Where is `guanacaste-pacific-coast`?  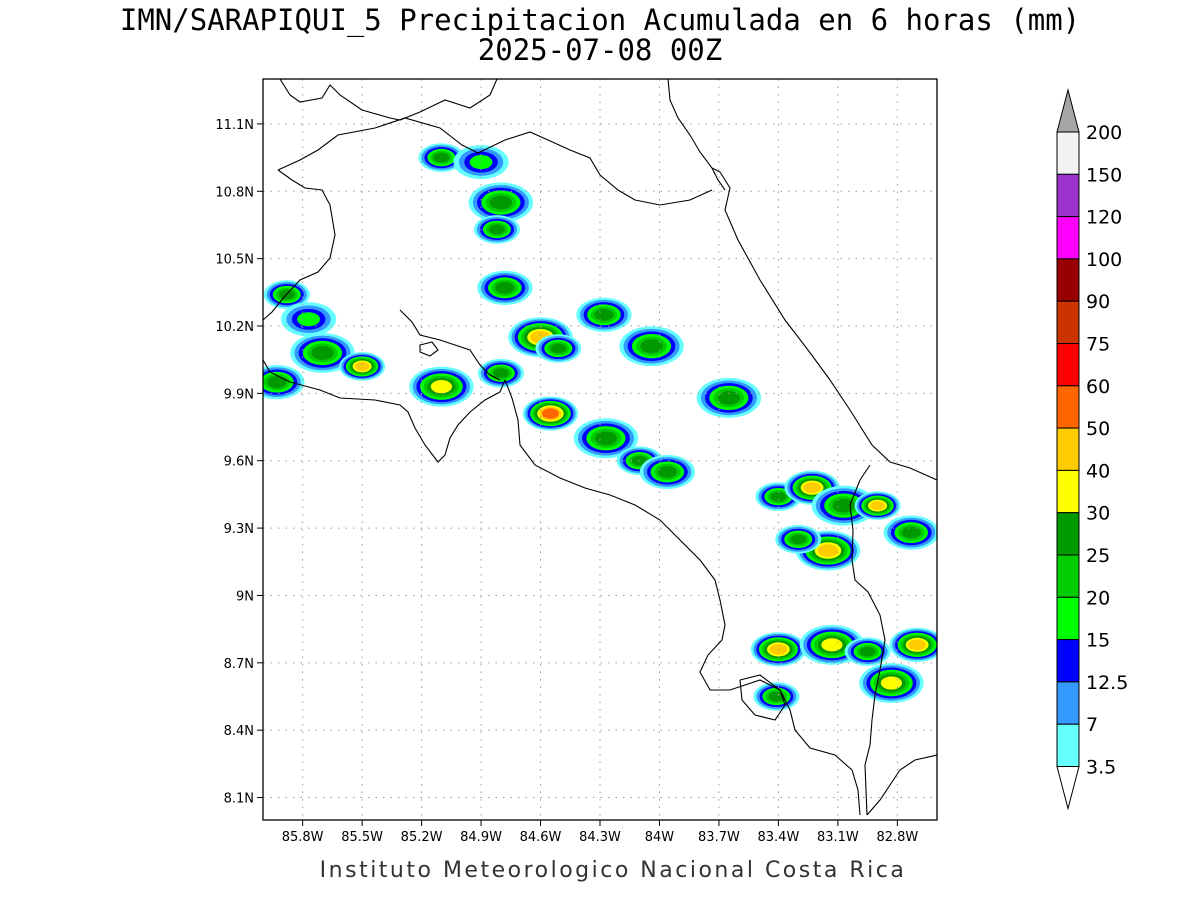
guanacaste-pacific-coast is located at coordinates (299, 245).